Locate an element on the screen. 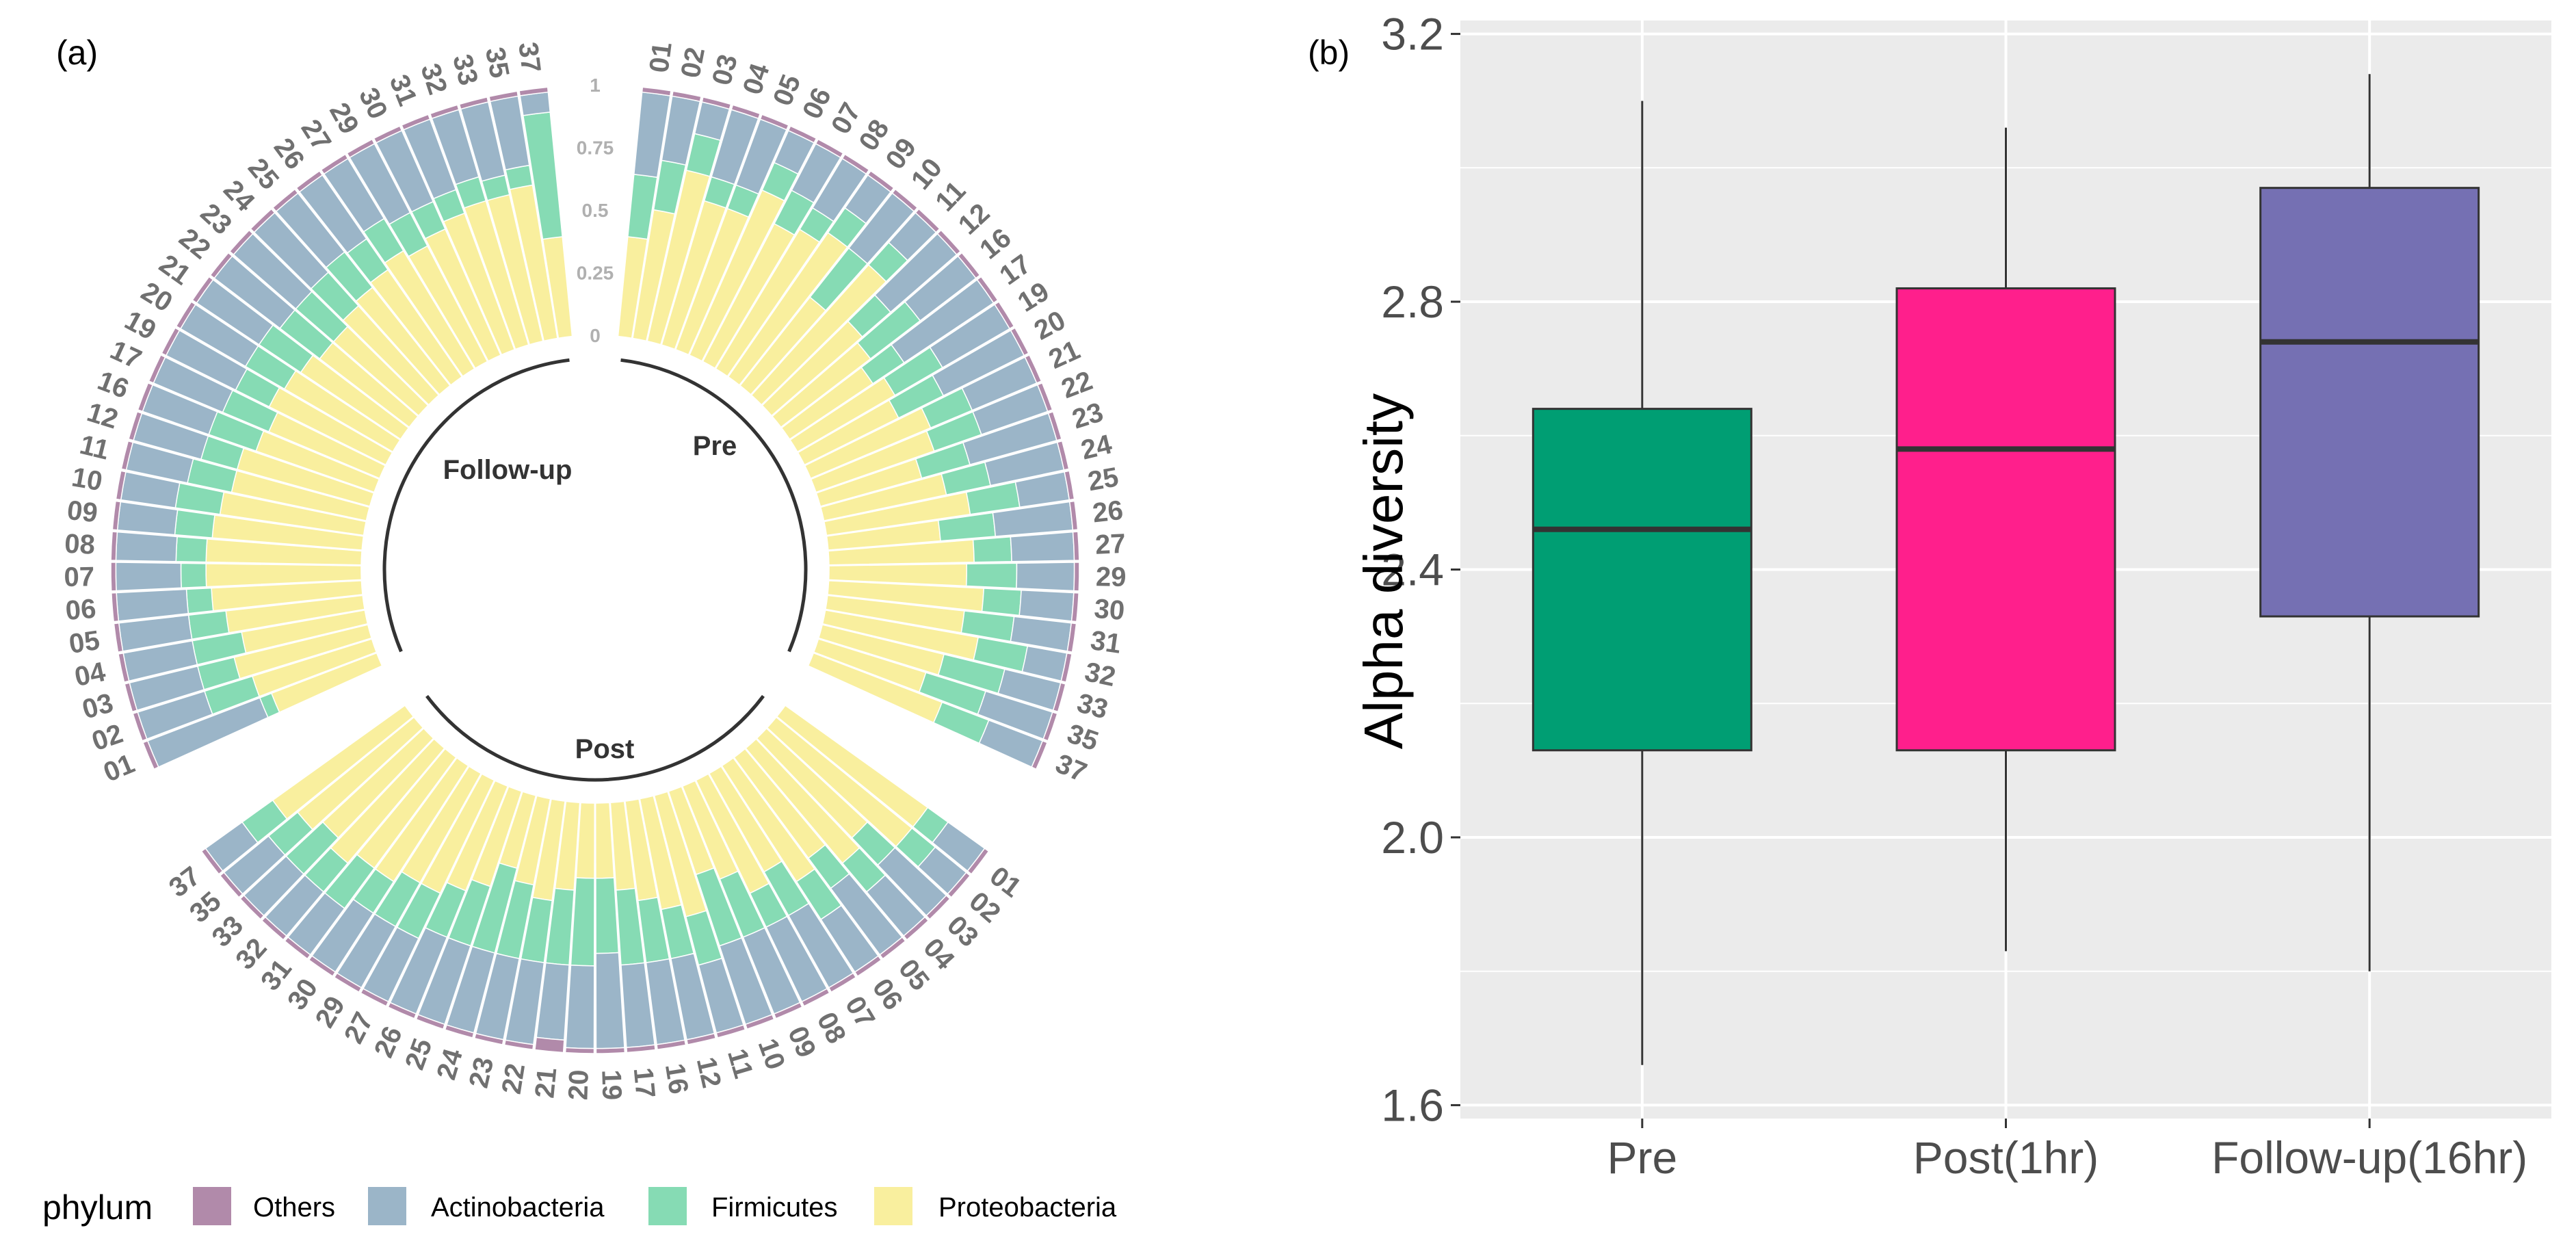  group-label: Follow-up is located at coordinates (508, 470).